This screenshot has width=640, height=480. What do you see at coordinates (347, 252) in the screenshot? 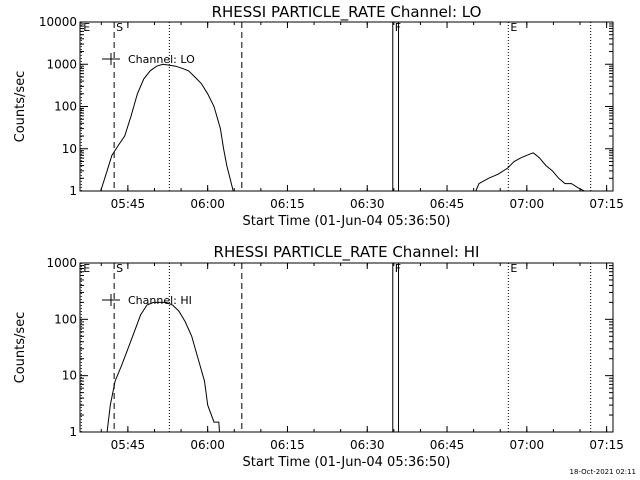
I see `chart-title: RHESSI PARTICLE_RATE Channel: HI` at bounding box center [347, 252].